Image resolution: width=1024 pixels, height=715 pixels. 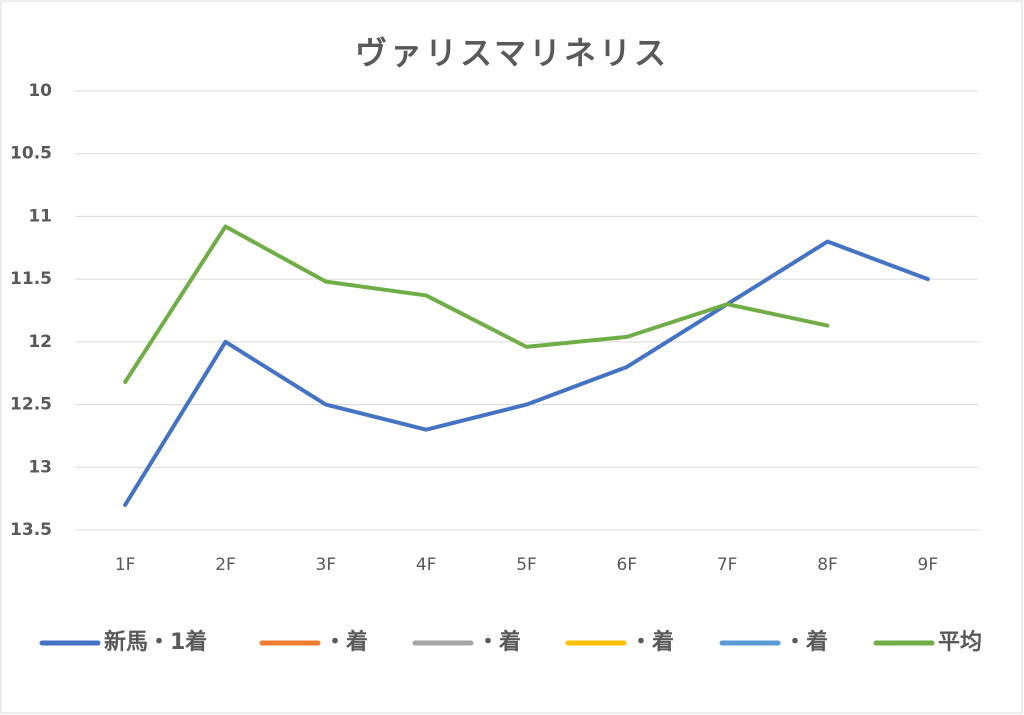 What do you see at coordinates (526, 565) in the screenshot?
I see `x-tick-label: 5F` at bounding box center [526, 565].